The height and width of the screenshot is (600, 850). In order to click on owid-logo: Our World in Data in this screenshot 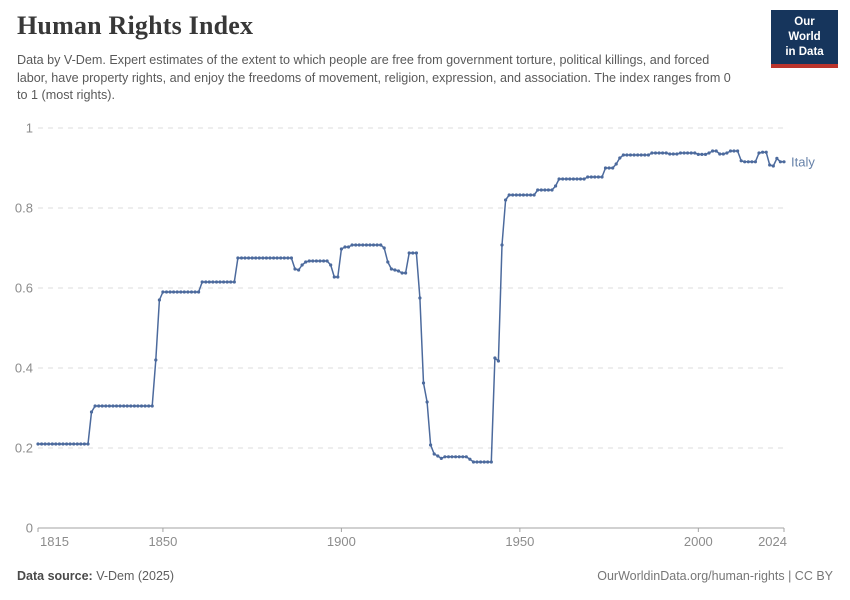, I will do `click(804, 39)`.